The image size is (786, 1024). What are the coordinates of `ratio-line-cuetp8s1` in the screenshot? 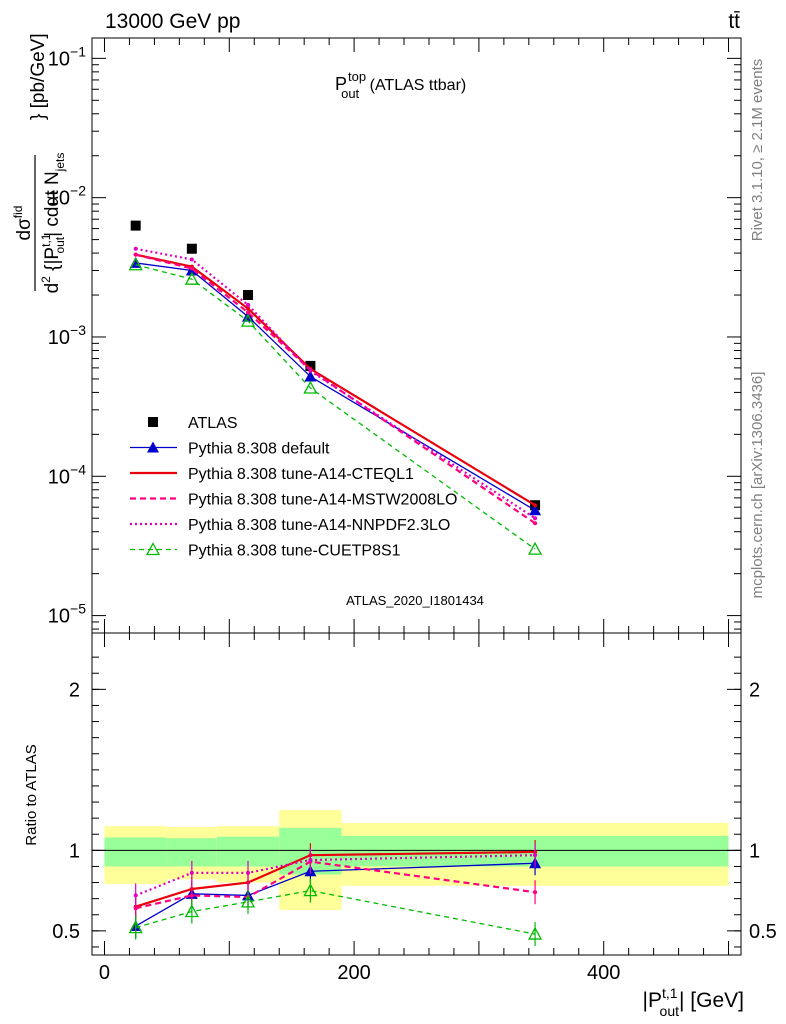 It's located at (335, 912).